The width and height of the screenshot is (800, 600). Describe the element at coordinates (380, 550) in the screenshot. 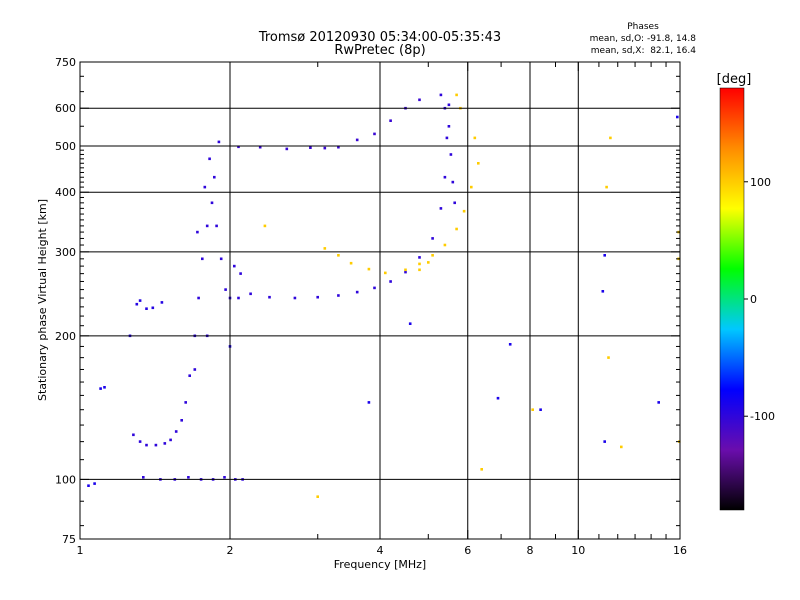

I see `x-tick-label: 4` at that location.